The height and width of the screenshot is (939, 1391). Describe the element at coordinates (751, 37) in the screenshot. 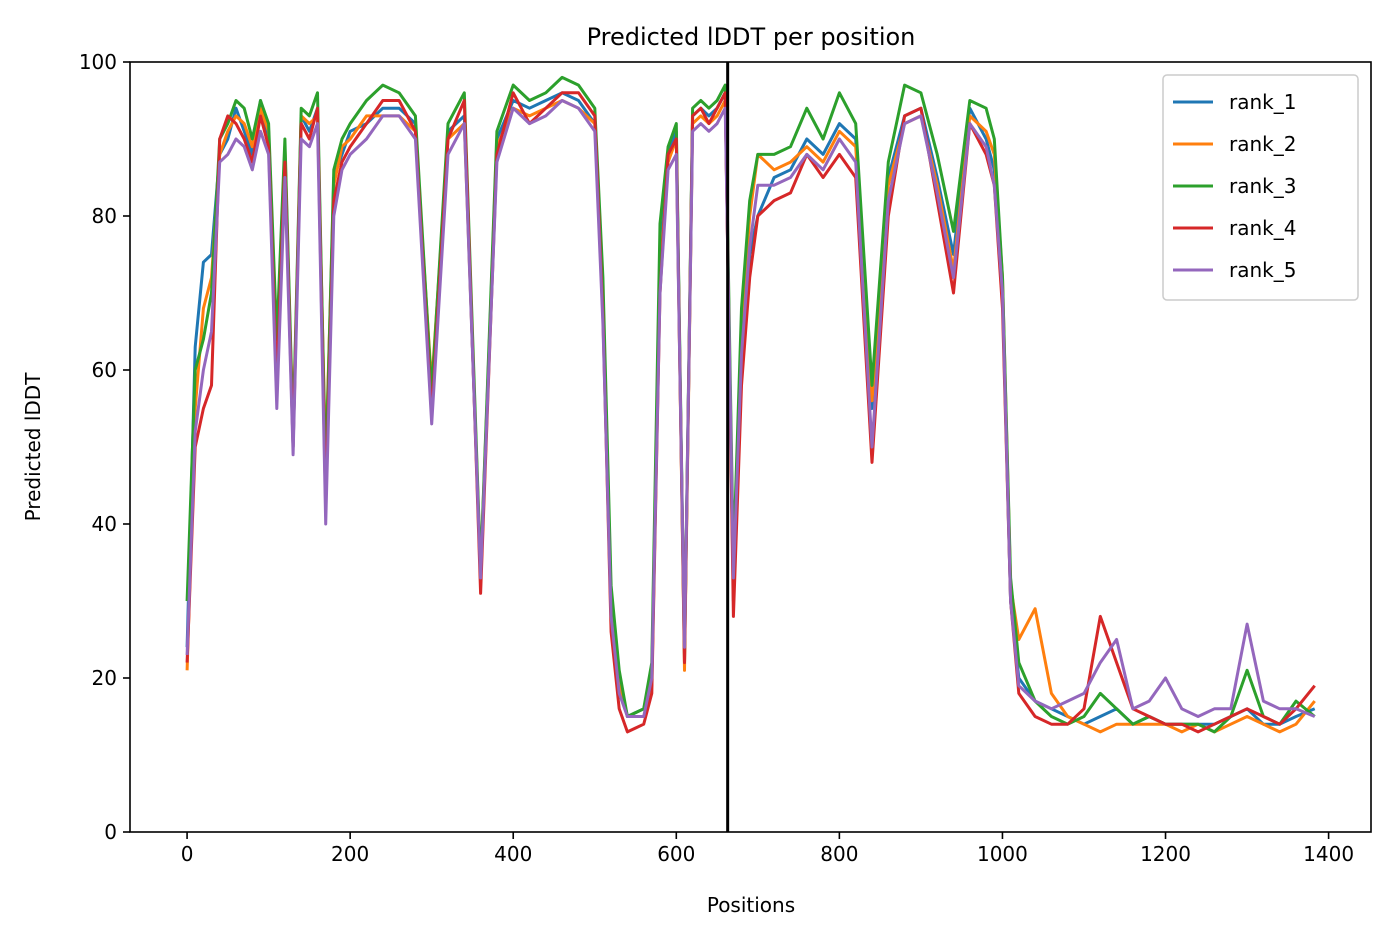

I see `chart-title: Predicted lDDT per position` at that location.